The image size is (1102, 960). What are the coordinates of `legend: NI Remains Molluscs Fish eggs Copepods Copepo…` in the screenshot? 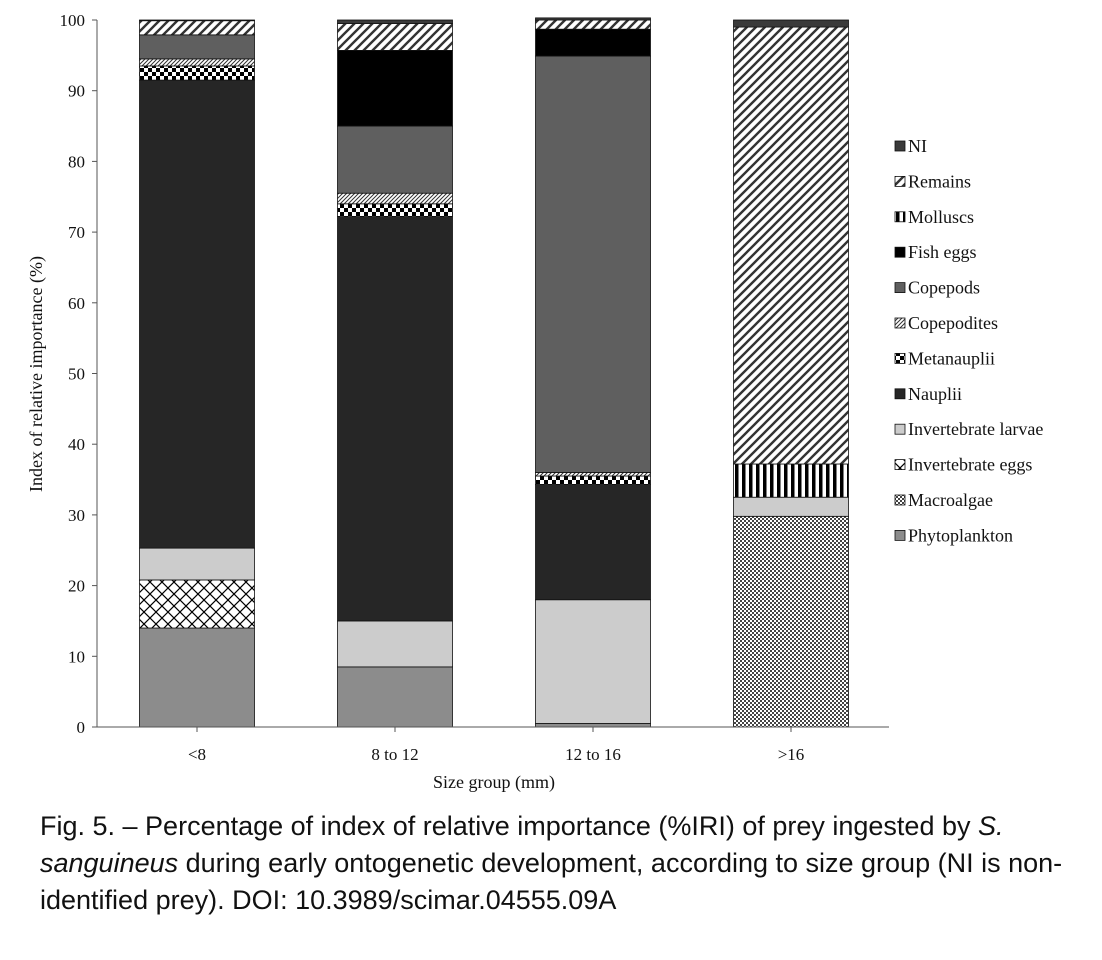 It's located at (968, 340).